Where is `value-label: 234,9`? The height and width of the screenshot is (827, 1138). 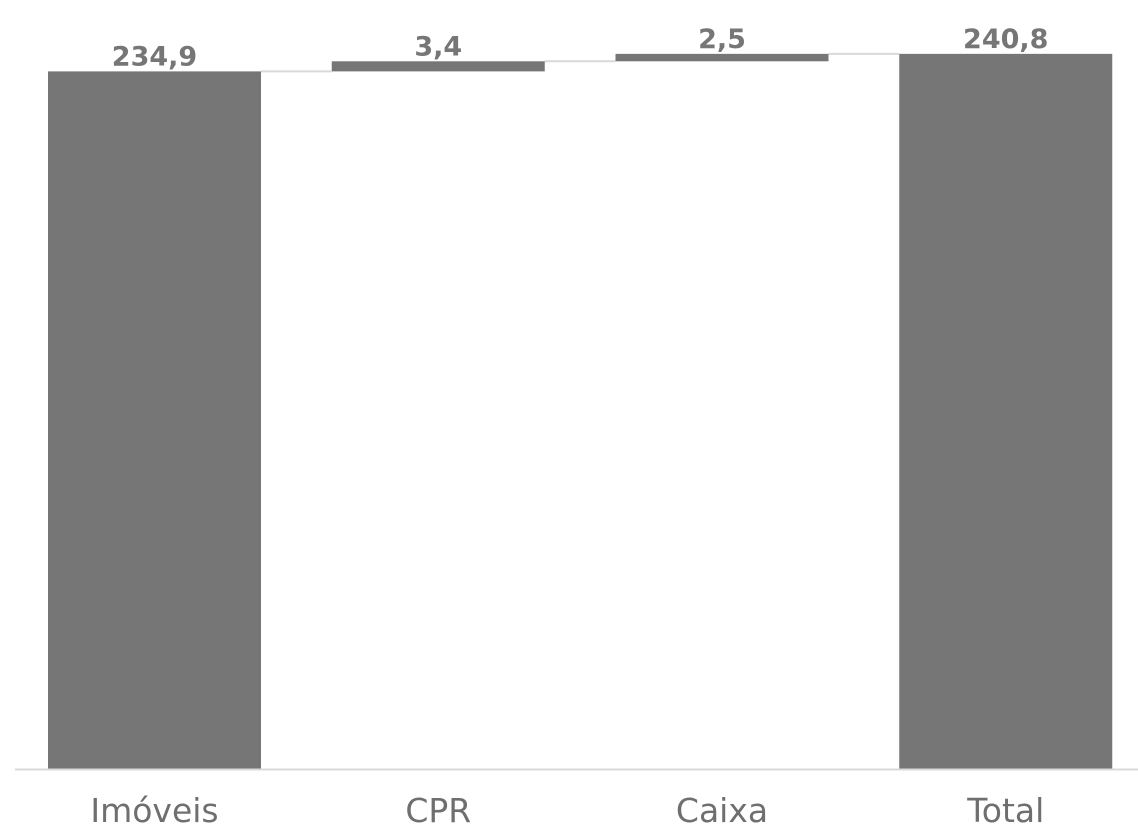
value-label: 234,9 is located at coordinates (154, 56).